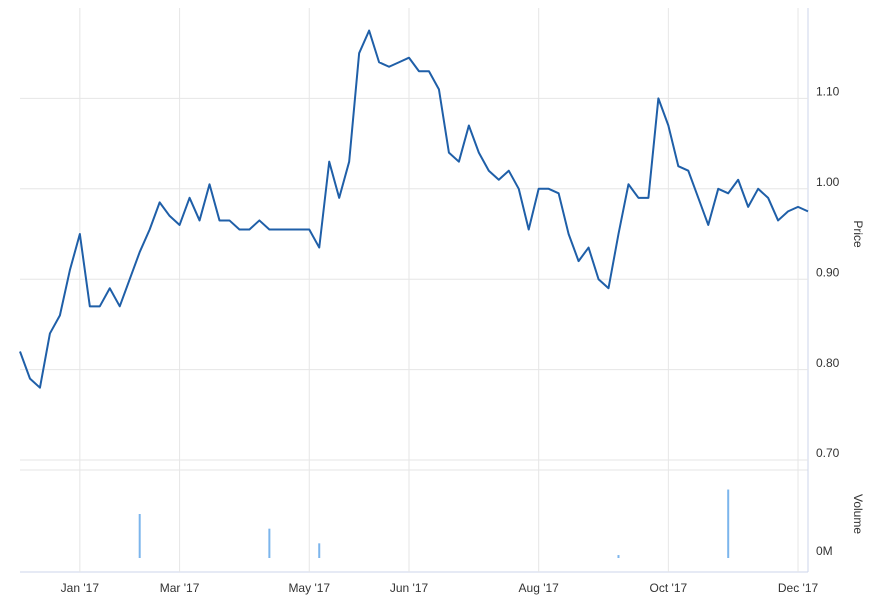 The width and height of the screenshot is (883, 610). What do you see at coordinates (180, 588) in the screenshot?
I see `x-tick-label: Mar '17` at bounding box center [180, 588].